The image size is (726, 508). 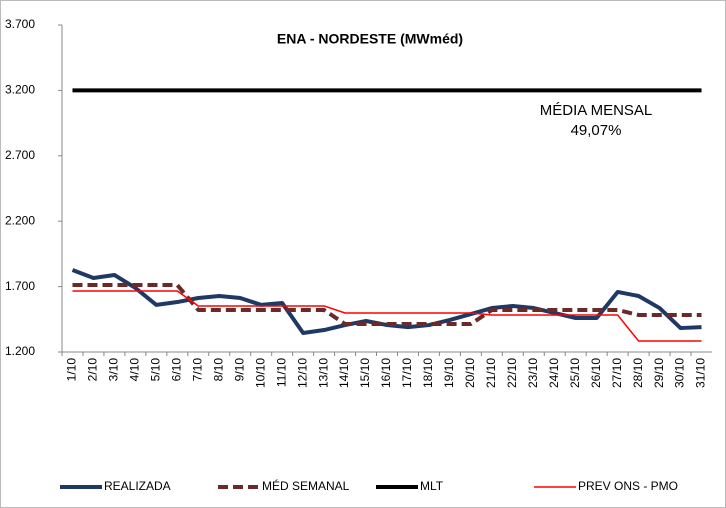 What do you see at coordinates (491, 373) in the screenshot?
I see `x-tick-label: 21/10` at bounding box center [491, 373].